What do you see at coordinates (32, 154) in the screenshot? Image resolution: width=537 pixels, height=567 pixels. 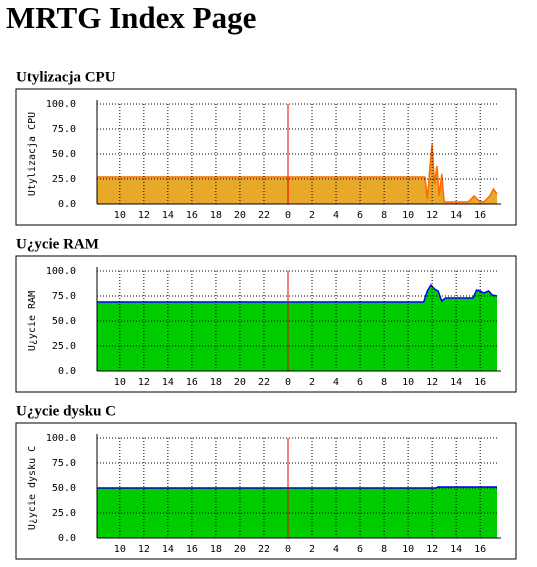 I see `y-axis-label: Utylizacja CPU` at bounding box center [32, 154].